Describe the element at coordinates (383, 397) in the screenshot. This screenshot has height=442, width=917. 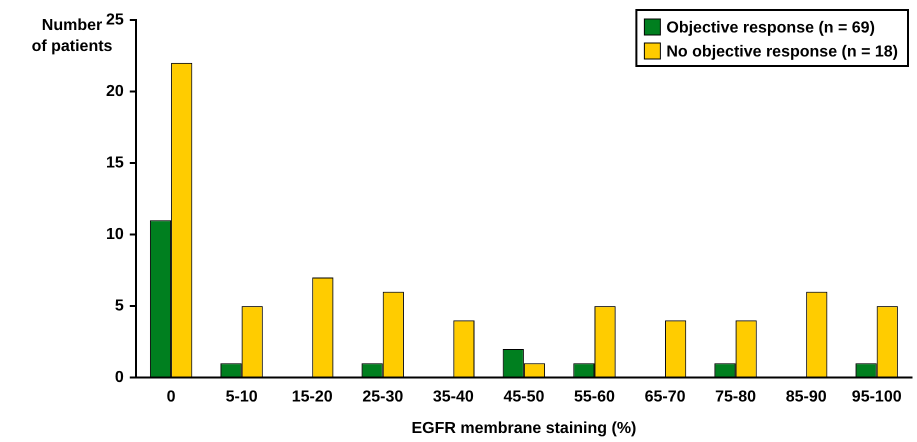
I see `x-tick-label: 25-30` at that location.